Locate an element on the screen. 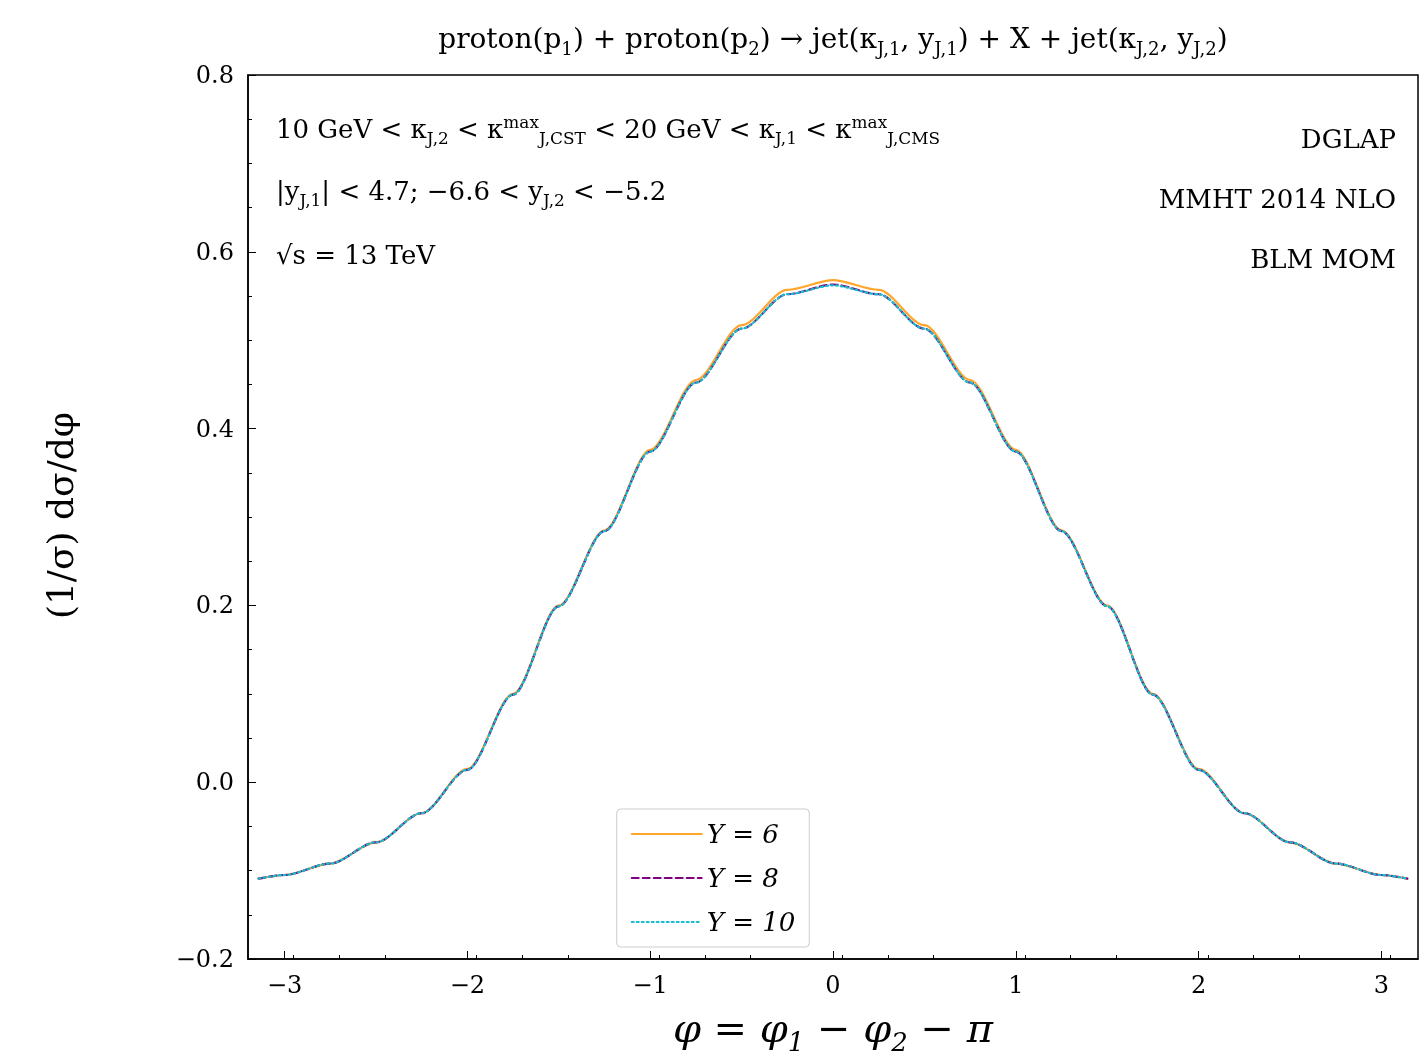  y-axis-title: (1/σ) dσ/dφ is located at coordinates (60, 516).